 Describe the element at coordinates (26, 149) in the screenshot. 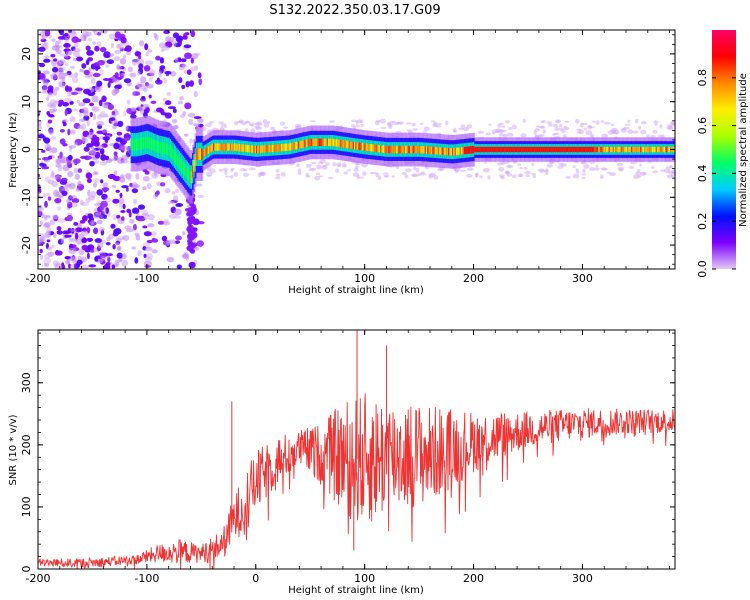

I see `y-tick-label: 0` at that location.